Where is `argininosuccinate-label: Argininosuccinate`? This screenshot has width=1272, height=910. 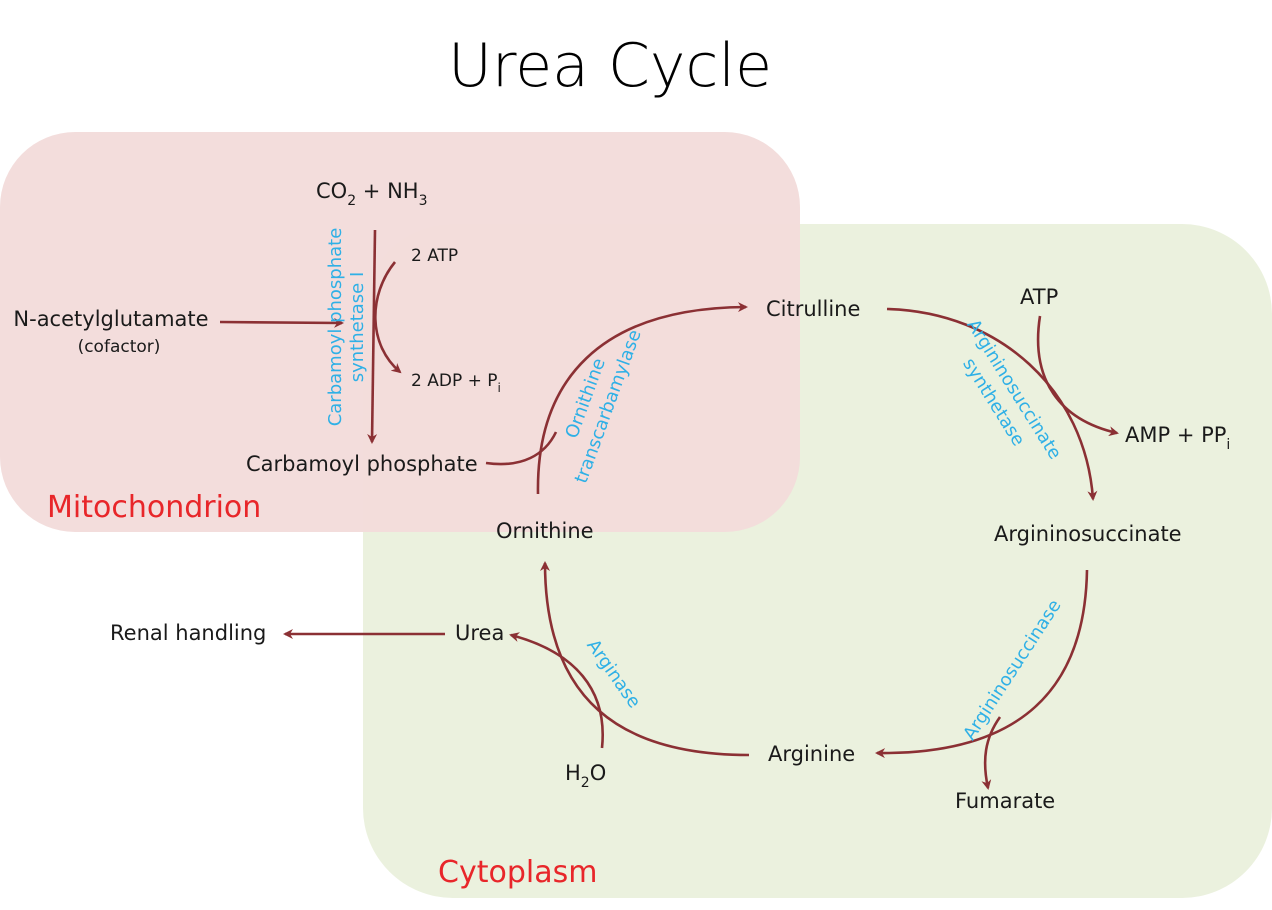 argininosuccinate-label: Argininosuccinate is located at coordinates (1088, 534).